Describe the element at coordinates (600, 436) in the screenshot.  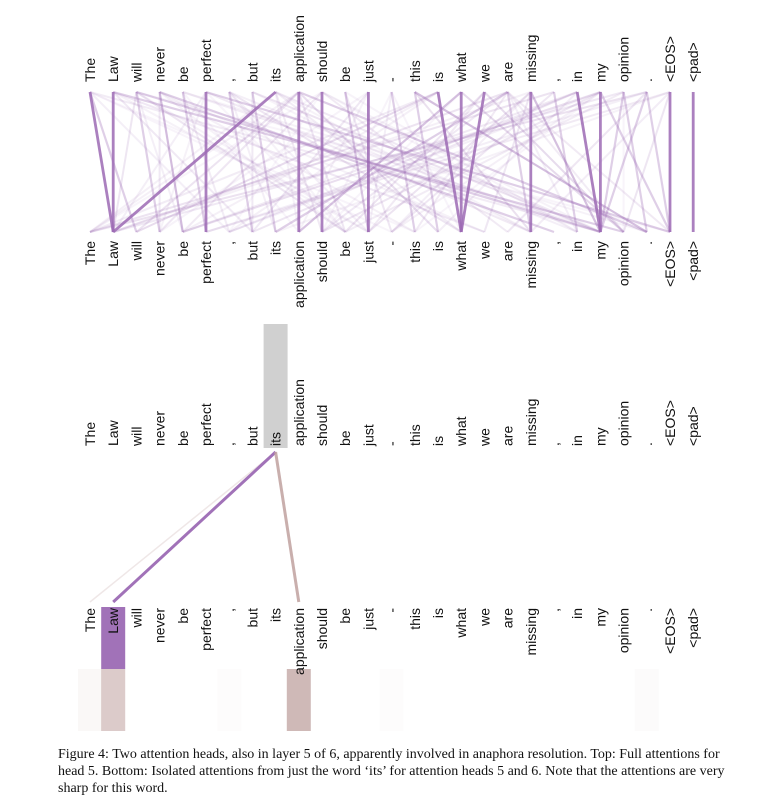
I see `bottom-source-token-my-22: my` at that location.